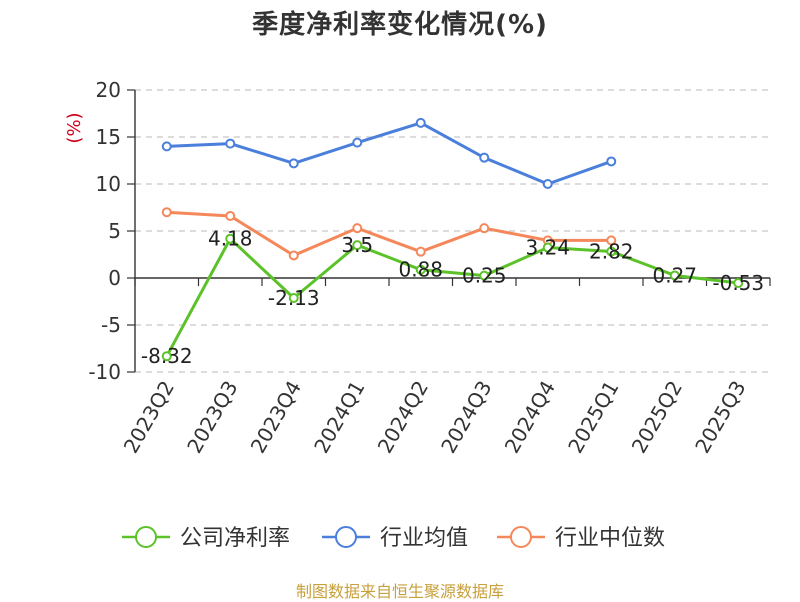 The width and height of the screenshot is (800, 602). What do you see at coordinates (108, 90) in the screenshot?
I see `y-tick-label: 20` at bounding box center [108, 90].